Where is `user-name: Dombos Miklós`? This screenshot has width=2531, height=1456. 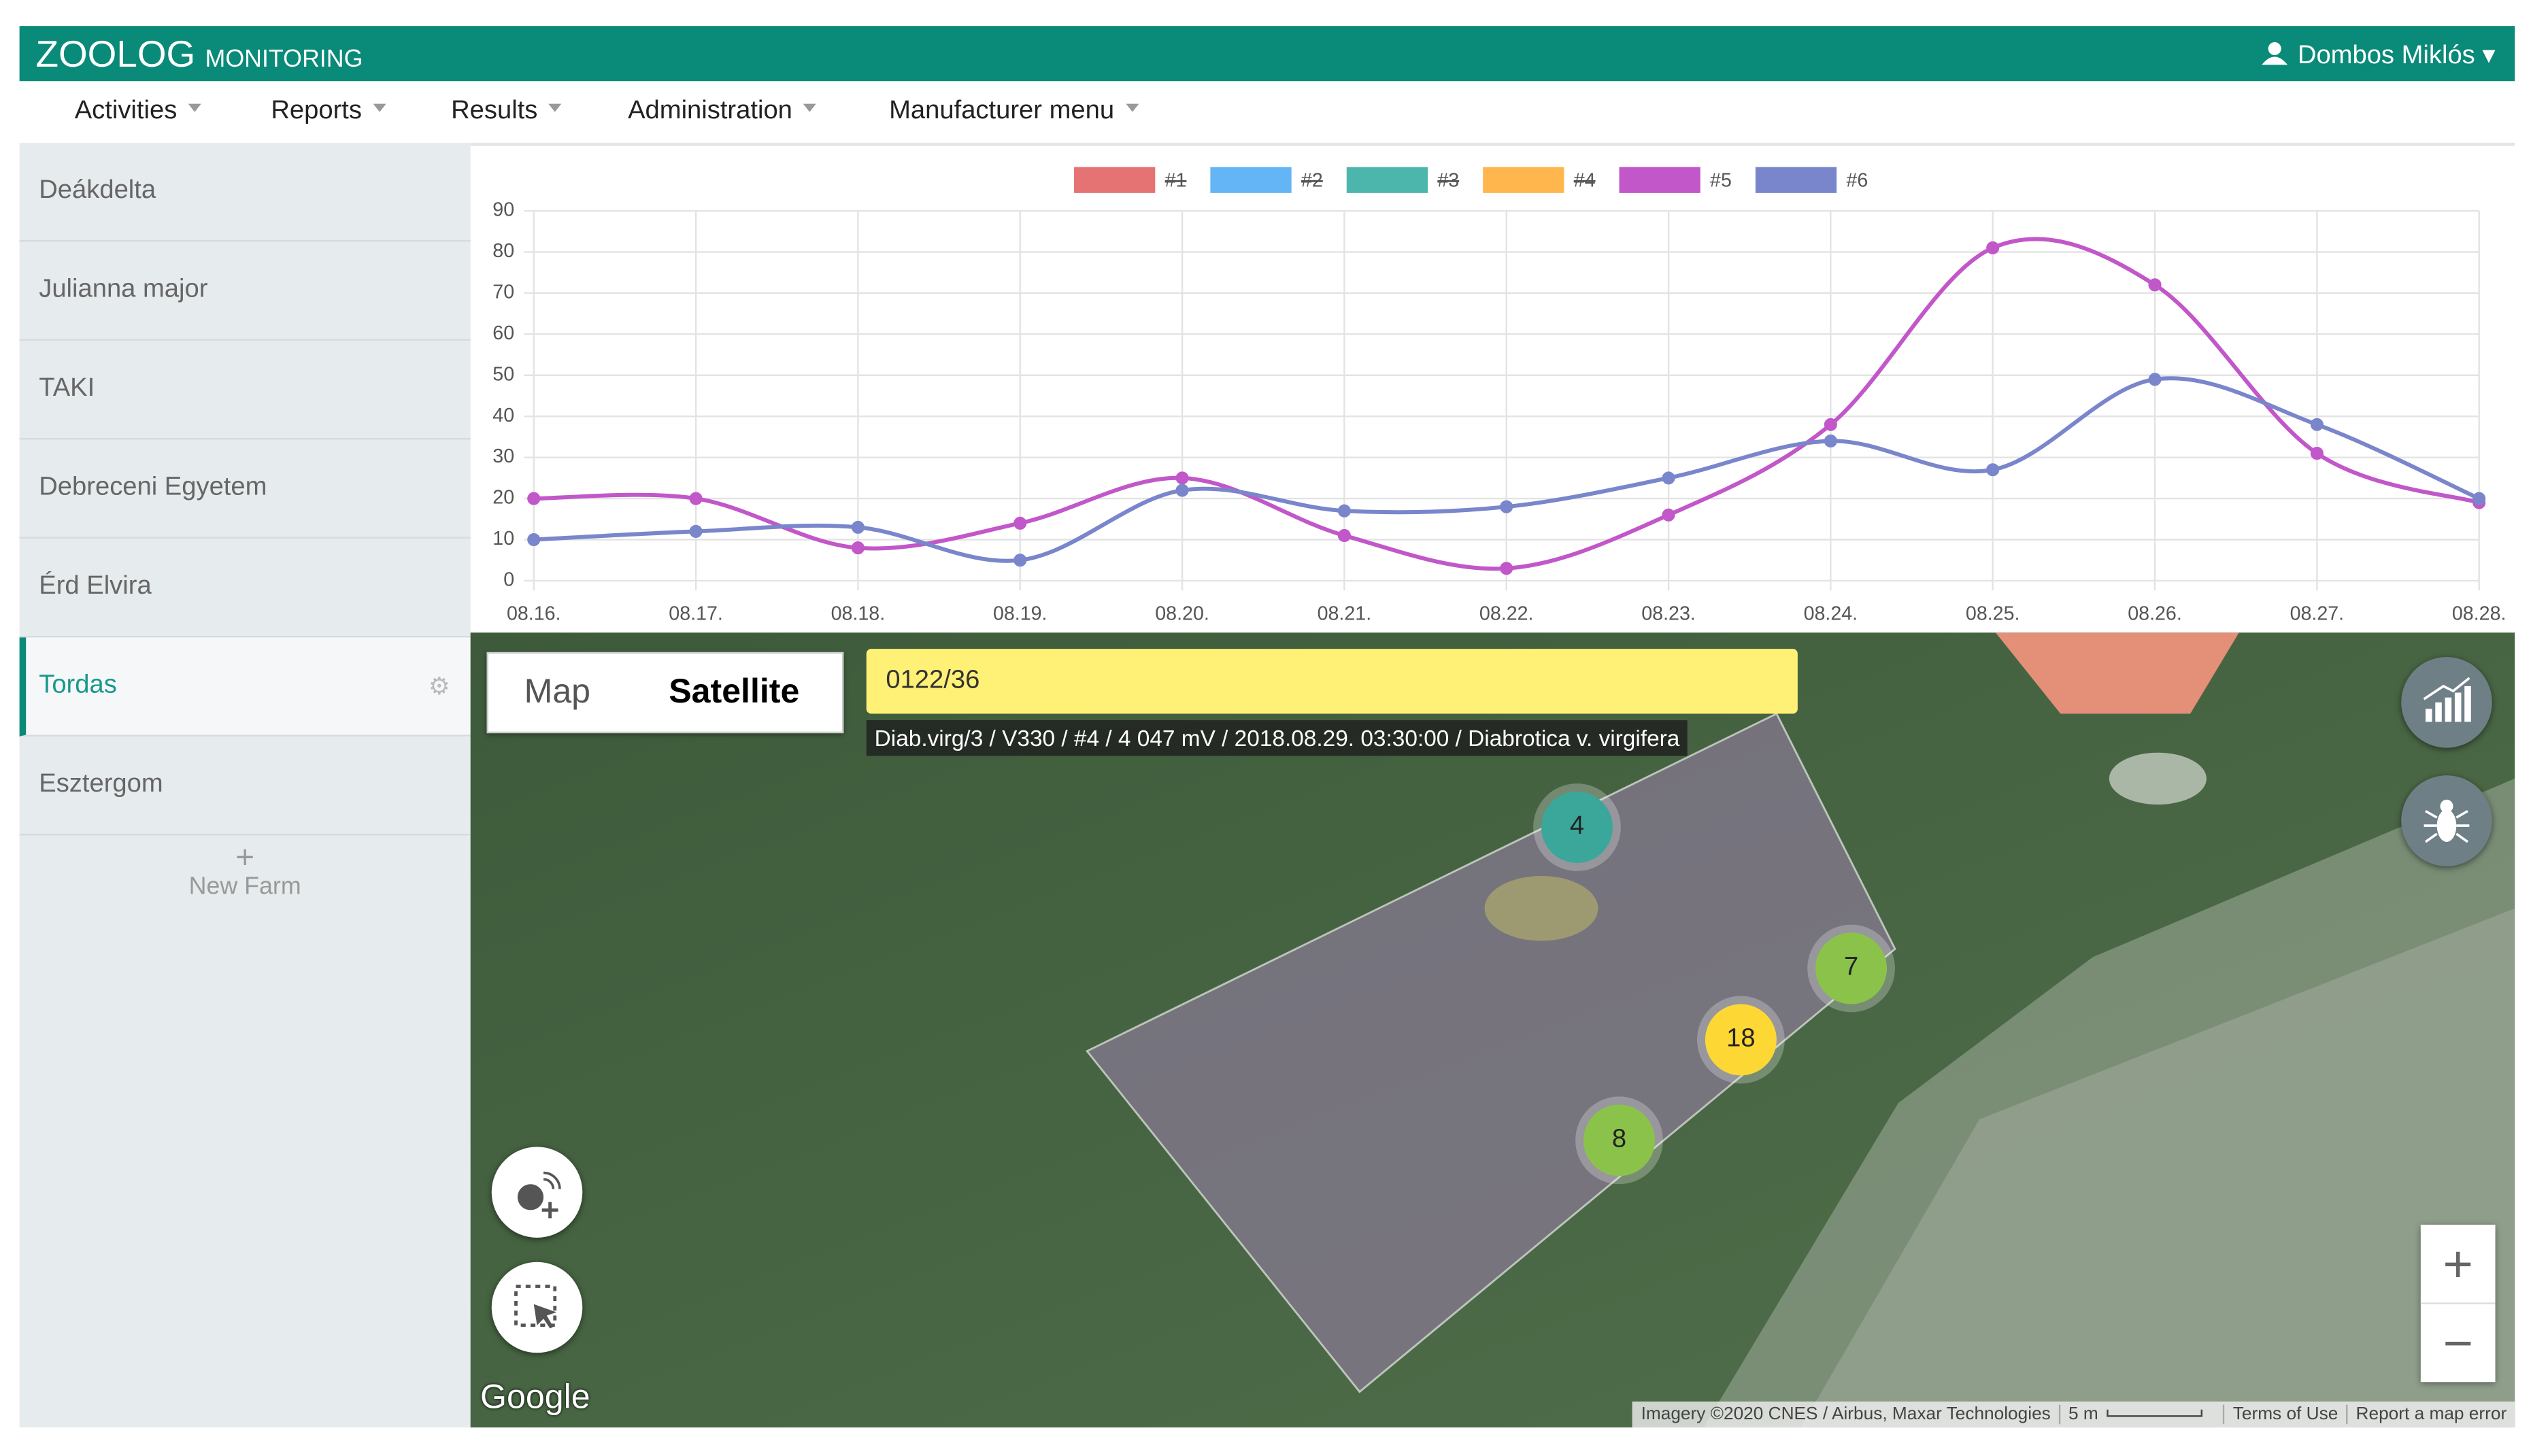
user-name: Dombos Miklós is located at coordinates (2386, 56).